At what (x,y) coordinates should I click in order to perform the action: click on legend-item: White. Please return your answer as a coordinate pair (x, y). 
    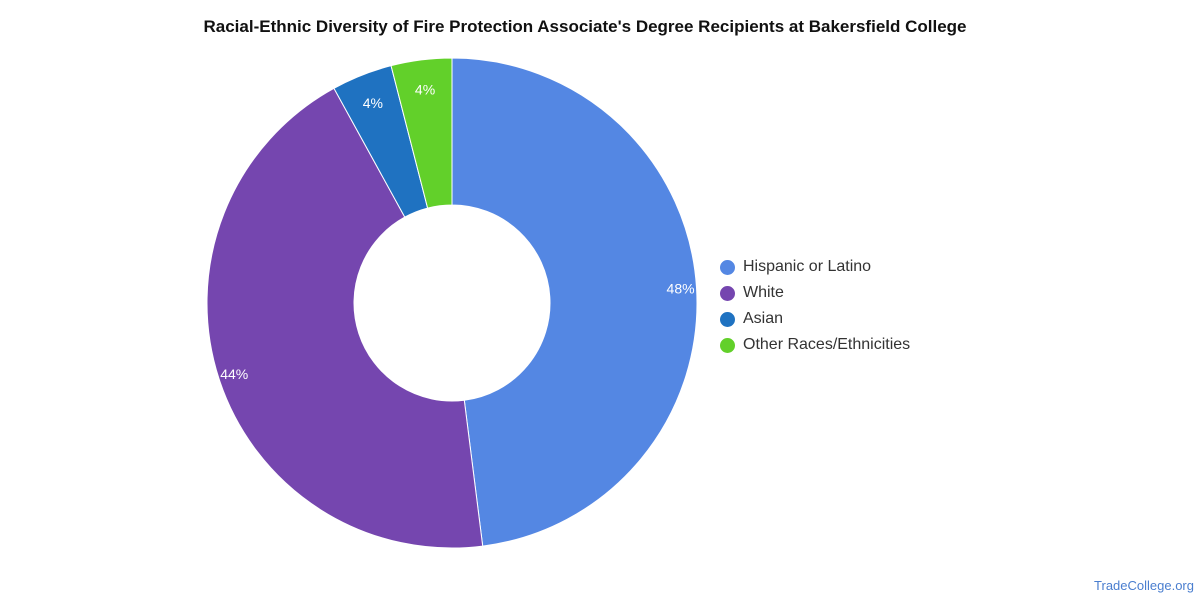
    Looking at the image, I should click on (815, 293).